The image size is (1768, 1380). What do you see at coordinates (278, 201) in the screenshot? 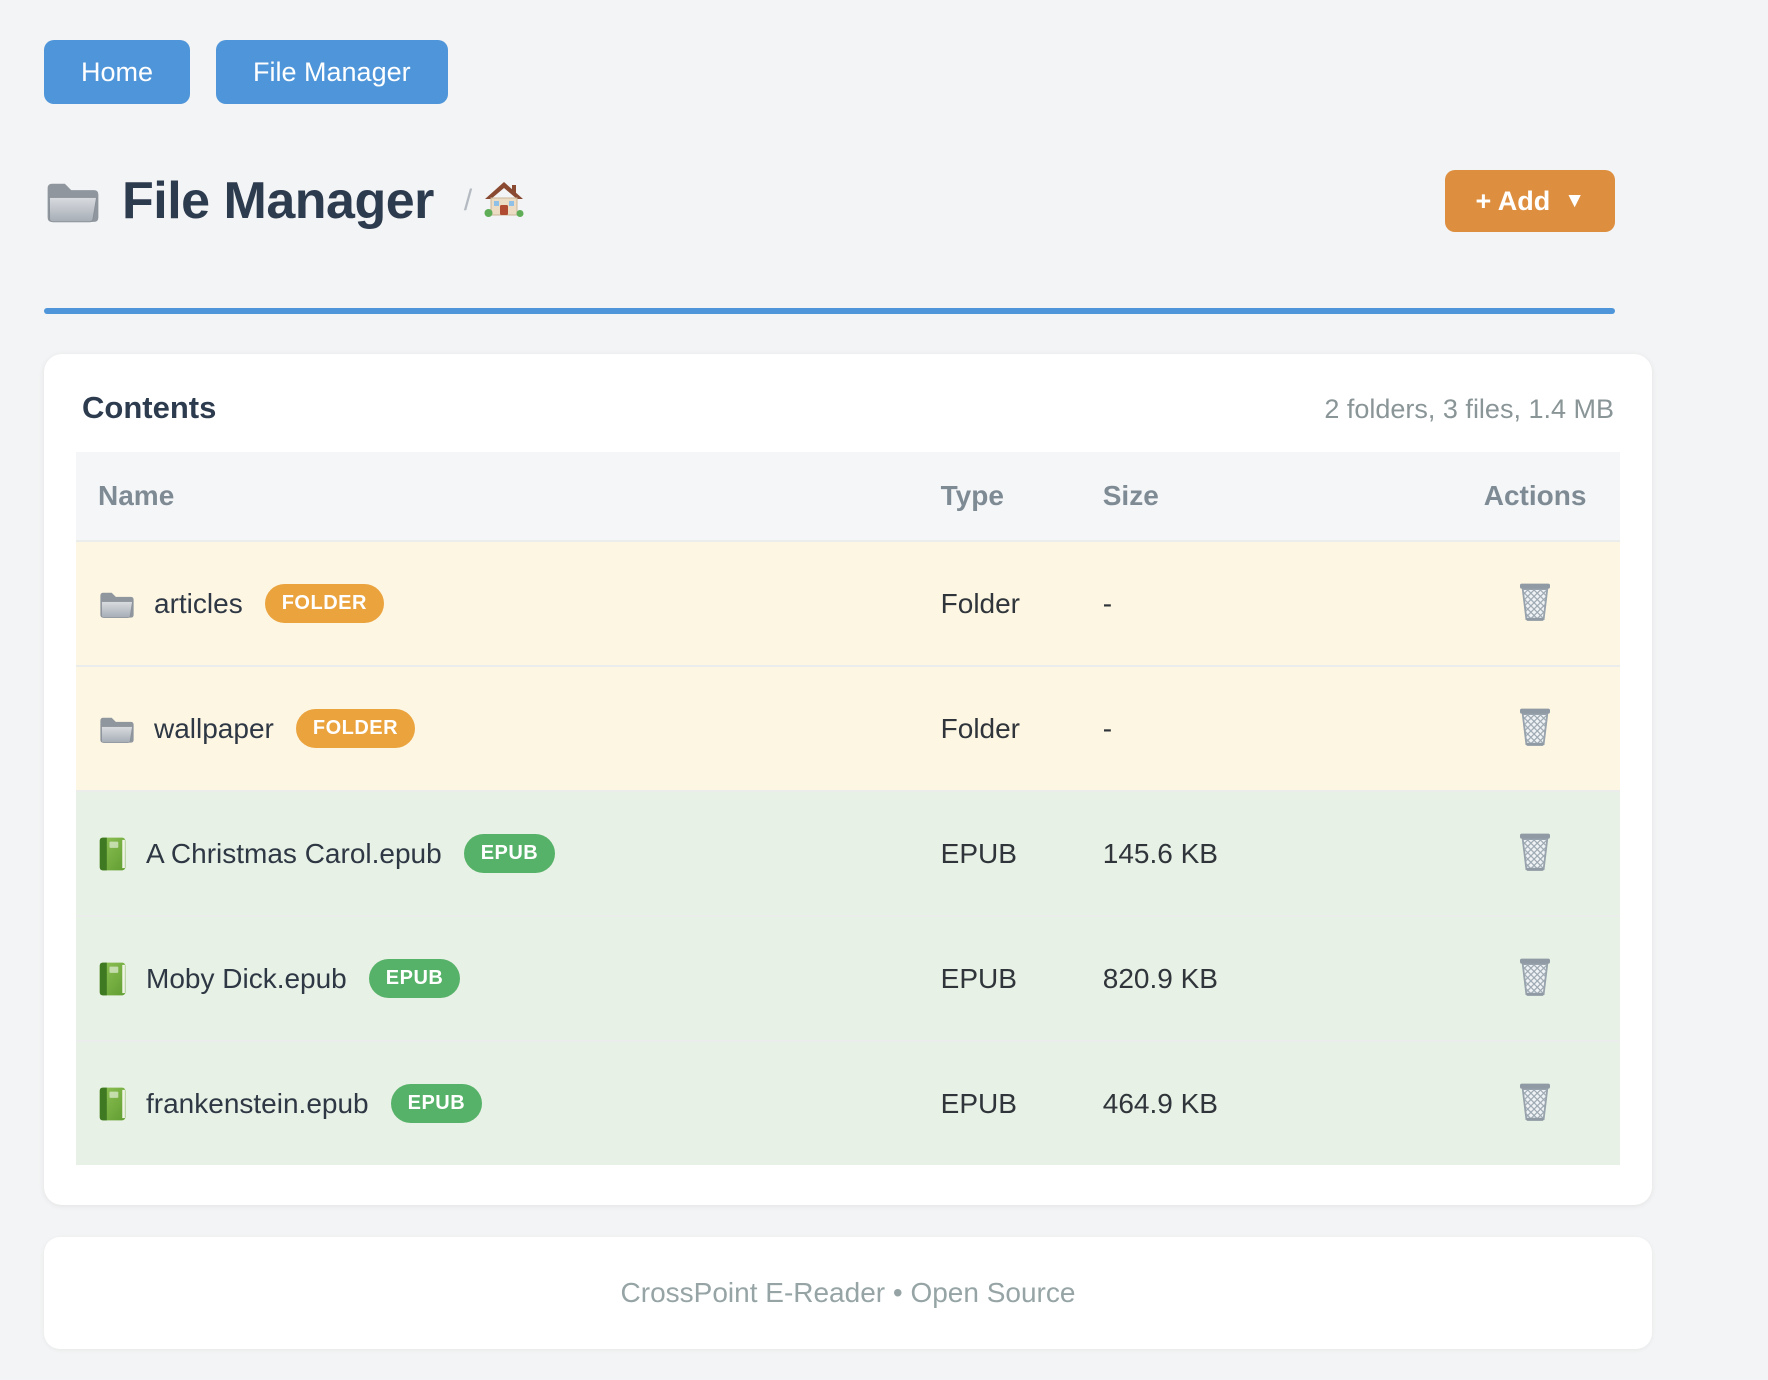
I see `page-title: File Manager` at bounding box center [278, 201].